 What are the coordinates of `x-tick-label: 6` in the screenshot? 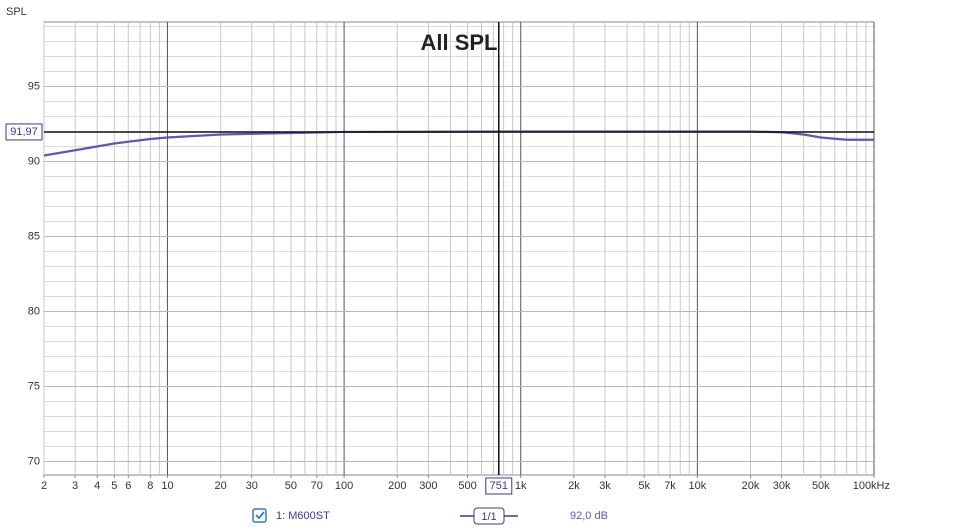 It's located at (128, 486).